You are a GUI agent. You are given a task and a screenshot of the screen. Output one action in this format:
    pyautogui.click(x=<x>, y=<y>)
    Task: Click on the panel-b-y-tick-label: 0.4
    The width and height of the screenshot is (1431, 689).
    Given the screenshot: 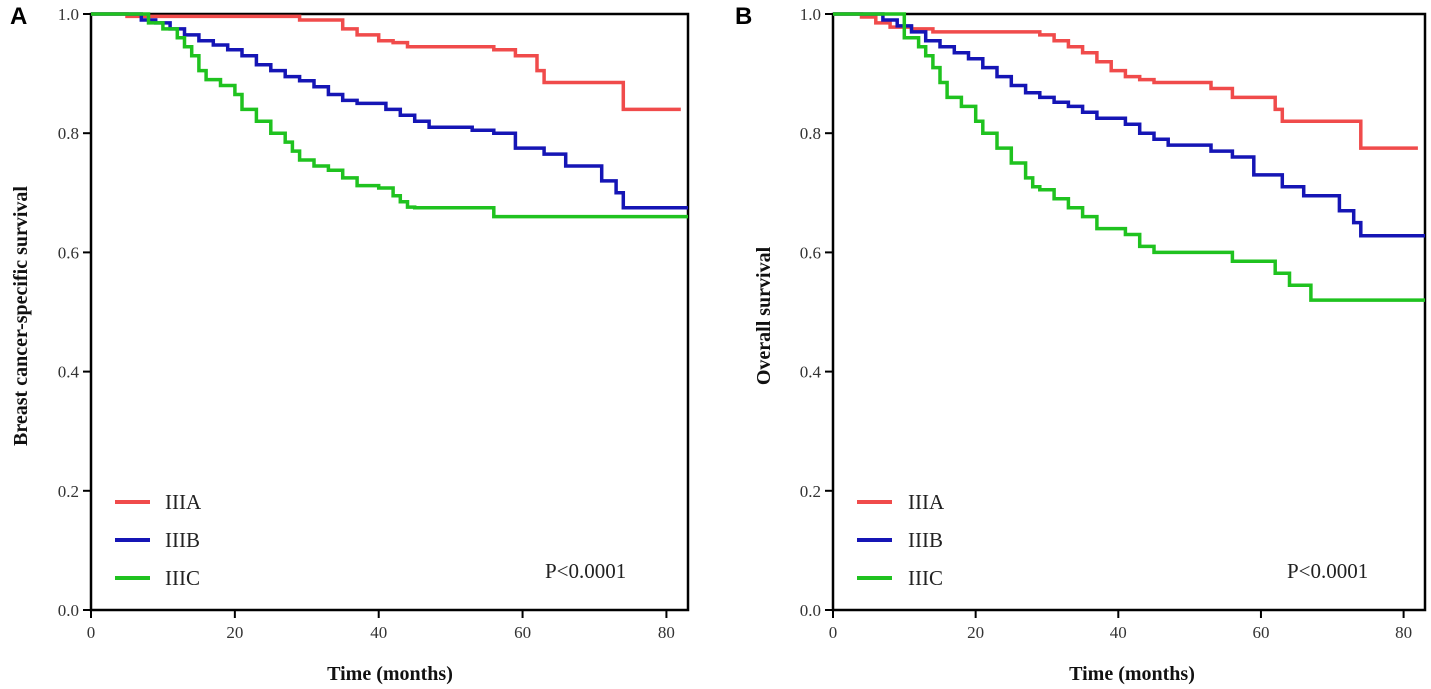 What is the action you would take?
    pyautogui.click(x=811, y=372)
    